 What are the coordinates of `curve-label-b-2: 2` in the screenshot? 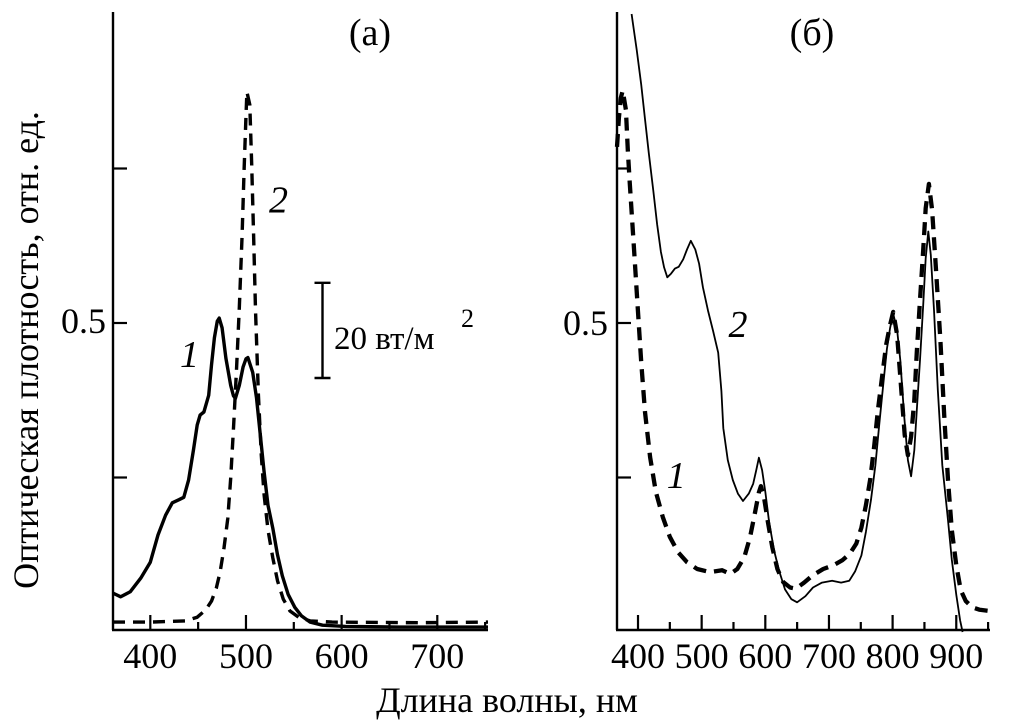 It's located at (737, 325).